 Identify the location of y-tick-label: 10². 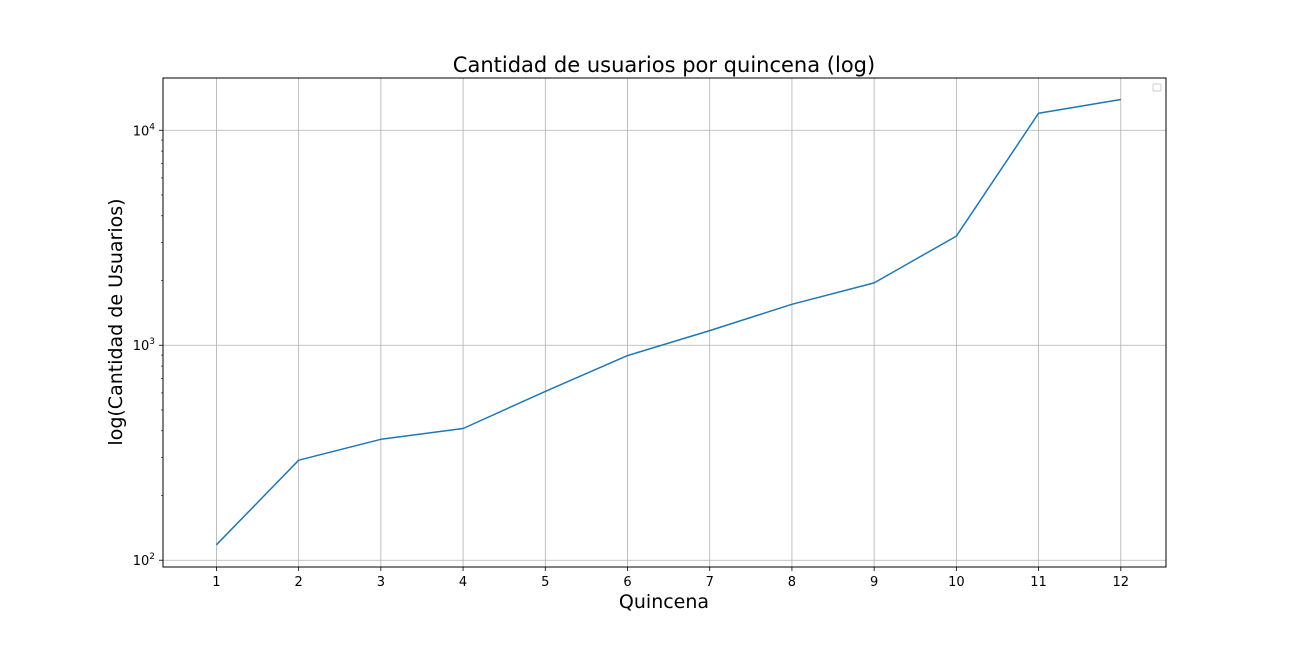
(144, 560).